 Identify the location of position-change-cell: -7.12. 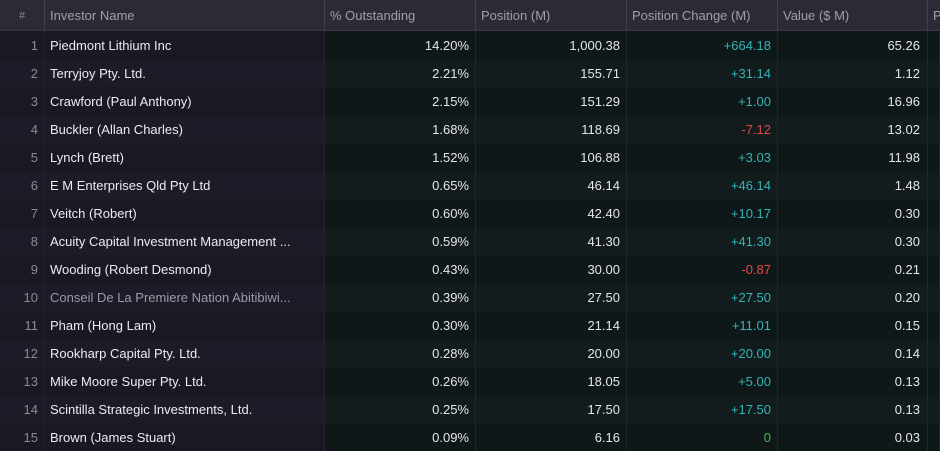
(702, 129).